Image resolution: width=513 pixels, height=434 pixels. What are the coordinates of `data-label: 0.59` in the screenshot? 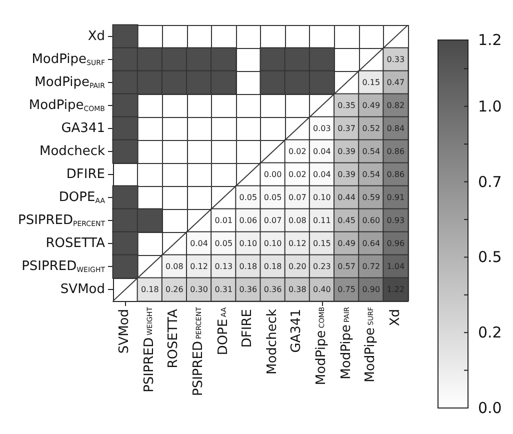 It's located at (371, 197).